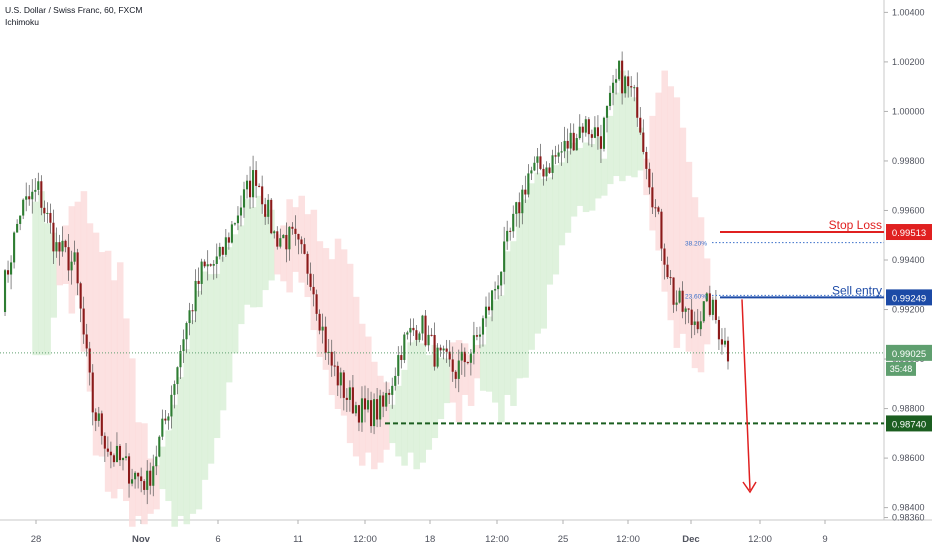  Describe the element at coordinates (909, 352) in the screenshot. I see `current-price-tag` at that location.